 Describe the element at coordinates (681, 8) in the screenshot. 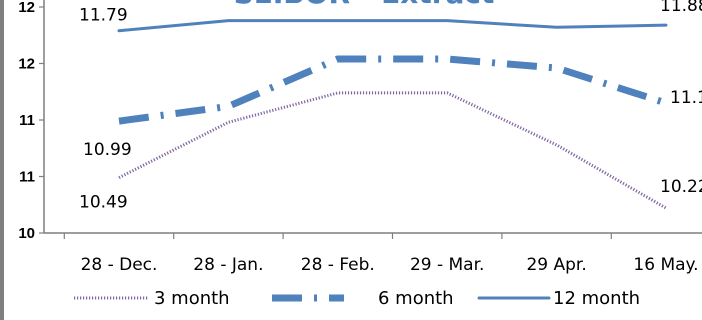

I see `data-label-12-month: 11.88` at that location.